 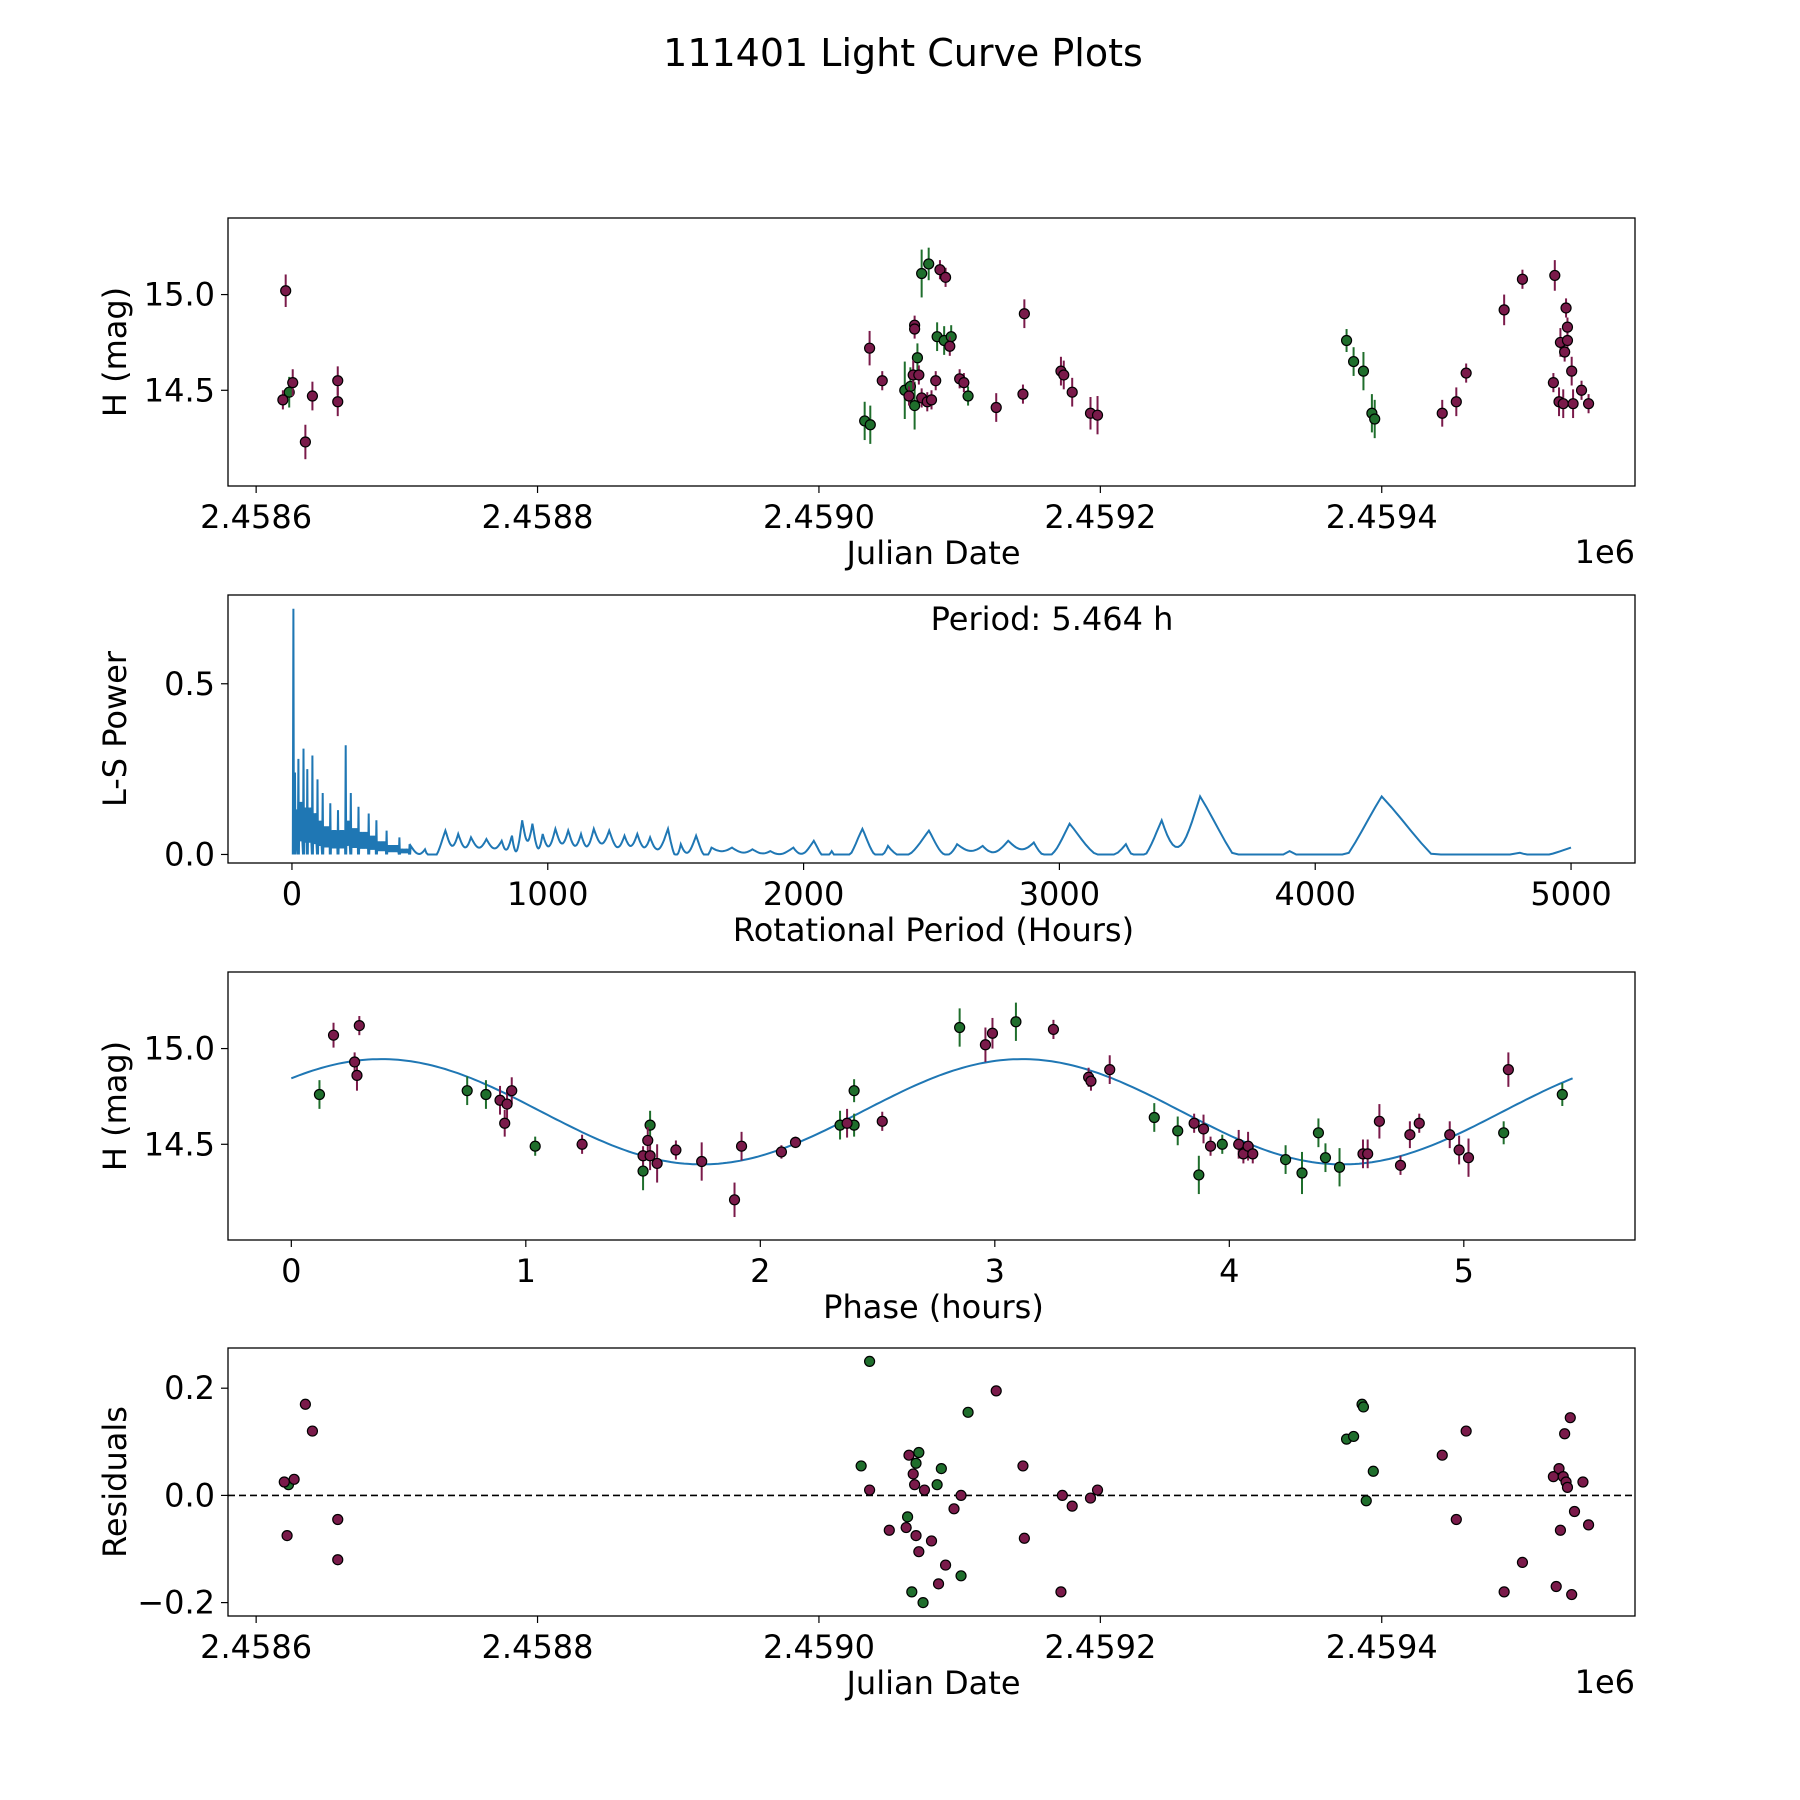 What do you see at coordinates (931, 732) in the screenshot?
I see `periodogram-line` at bounding box center [931, 732].